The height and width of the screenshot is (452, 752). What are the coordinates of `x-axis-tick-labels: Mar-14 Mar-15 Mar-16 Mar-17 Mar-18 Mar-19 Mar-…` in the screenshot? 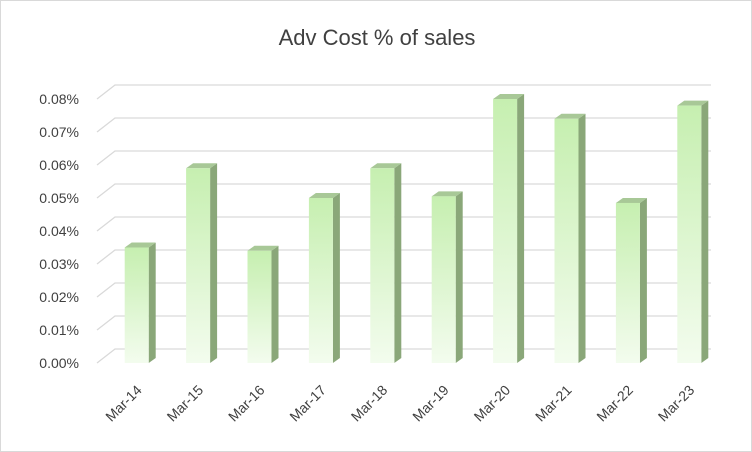 It's located at (399, 403).